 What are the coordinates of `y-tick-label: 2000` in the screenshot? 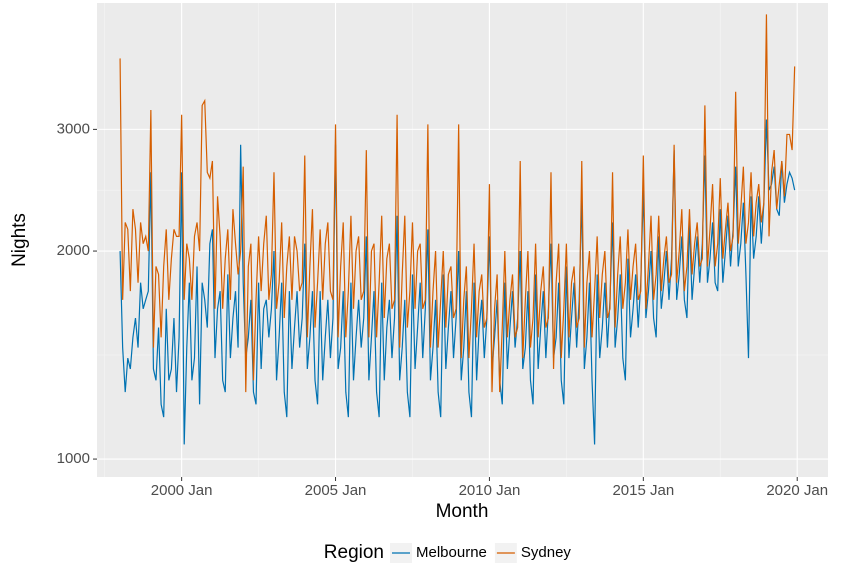 It's located at (73, 250).